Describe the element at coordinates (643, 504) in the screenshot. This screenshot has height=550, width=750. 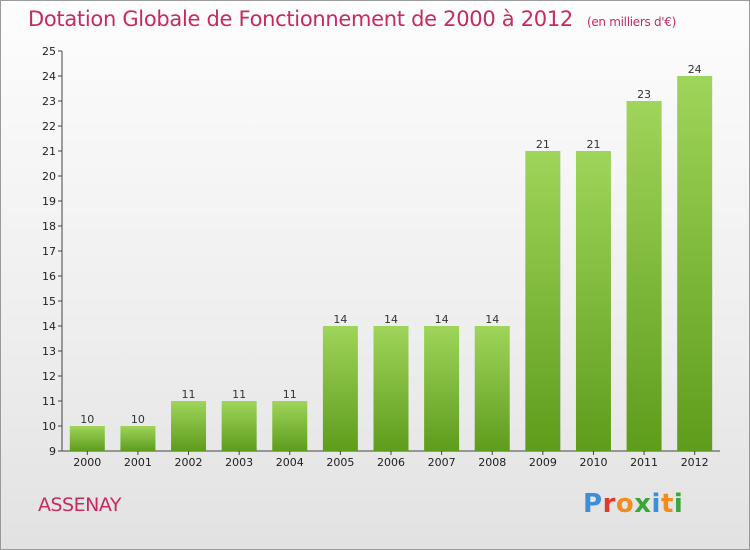
I see `logo-letter: x` at that location.